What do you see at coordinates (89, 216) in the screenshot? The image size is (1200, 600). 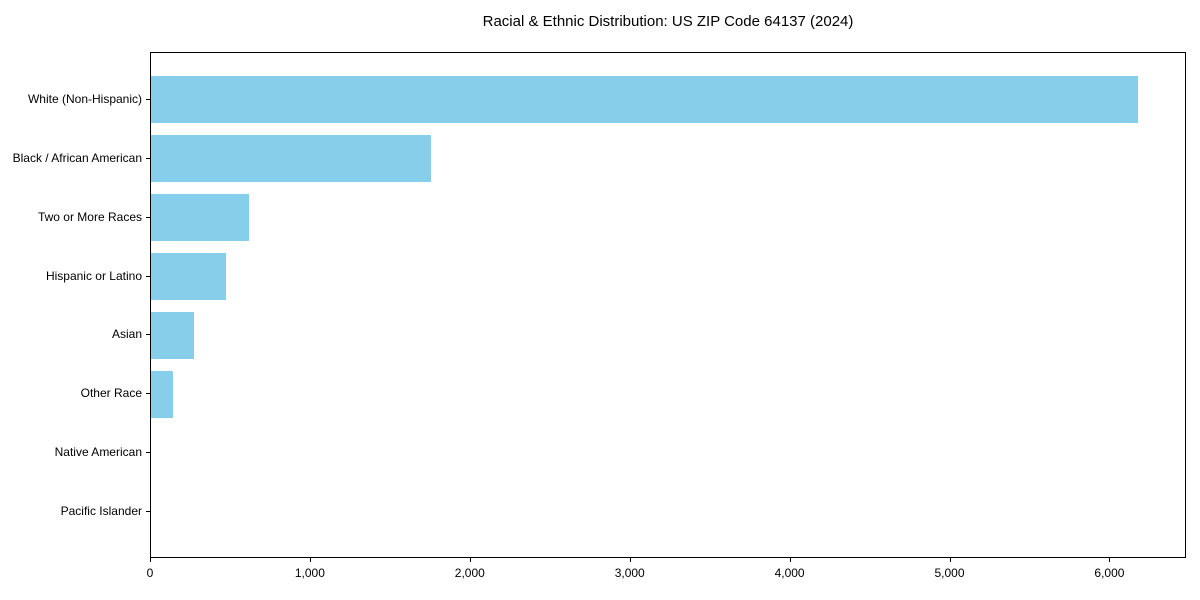 I see `category-label: Two or More Races` at bounding box center [89, 216].